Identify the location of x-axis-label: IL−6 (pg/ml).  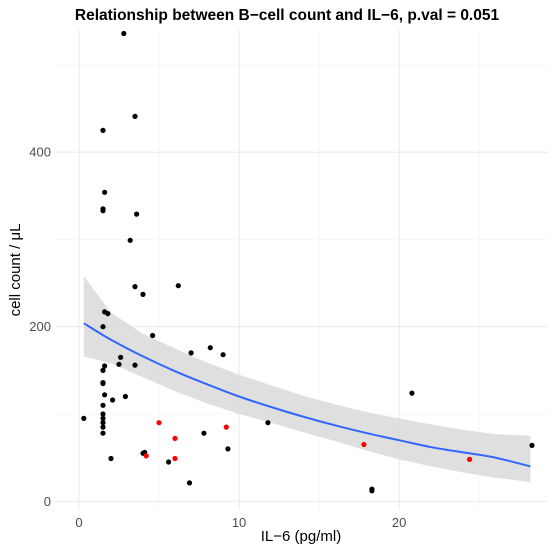
(301, 536).